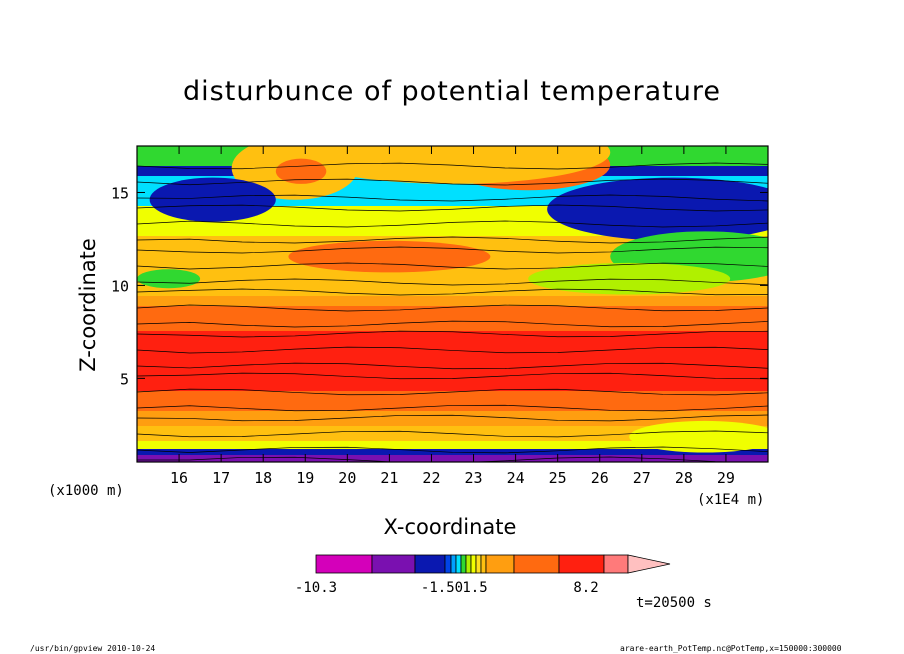 The height and width of the screenshot is (654, 904). What do you see at coordinates (731, 500) in the screenshot?
I see `x-multiplier-label: (x1E4 m)` at bounding box center [731, 500].